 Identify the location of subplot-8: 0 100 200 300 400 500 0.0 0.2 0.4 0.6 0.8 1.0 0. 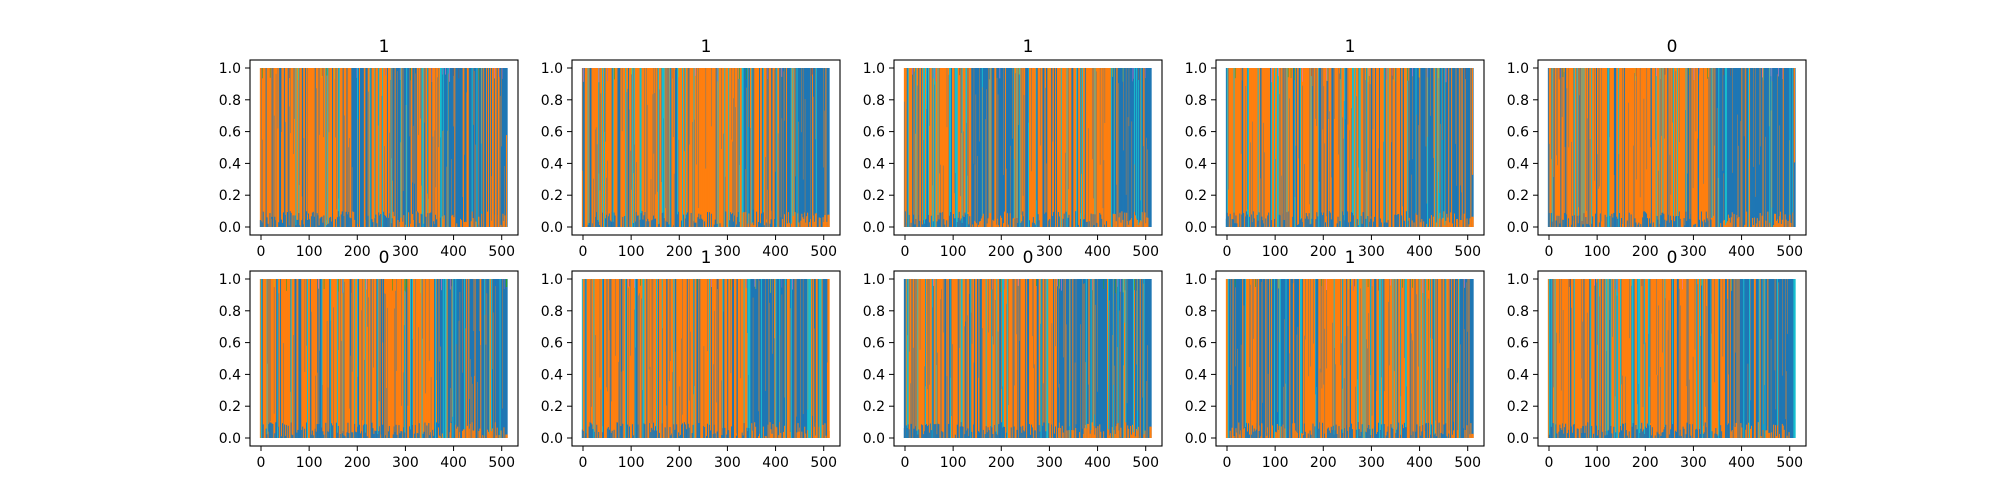
(1013, 359).